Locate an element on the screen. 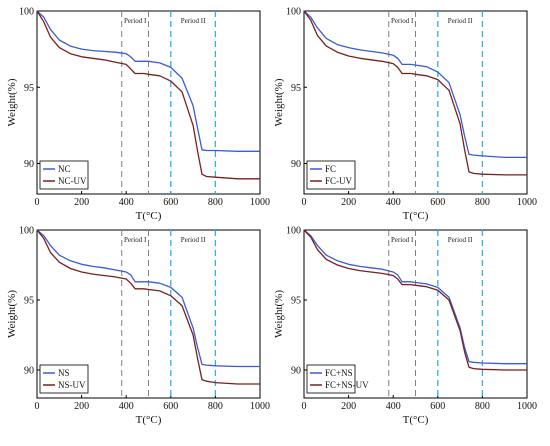  legend: NC NC-UV is located at coordinates (64, 175).